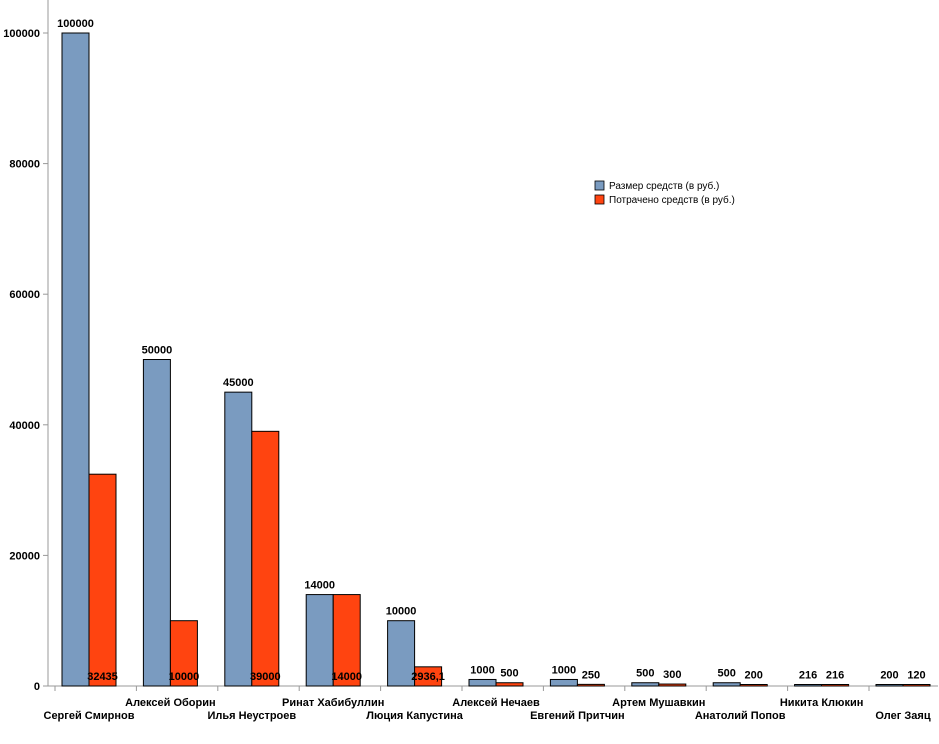  I want to click on x-category-label: Алексей Нечаев, so click(496, 703).